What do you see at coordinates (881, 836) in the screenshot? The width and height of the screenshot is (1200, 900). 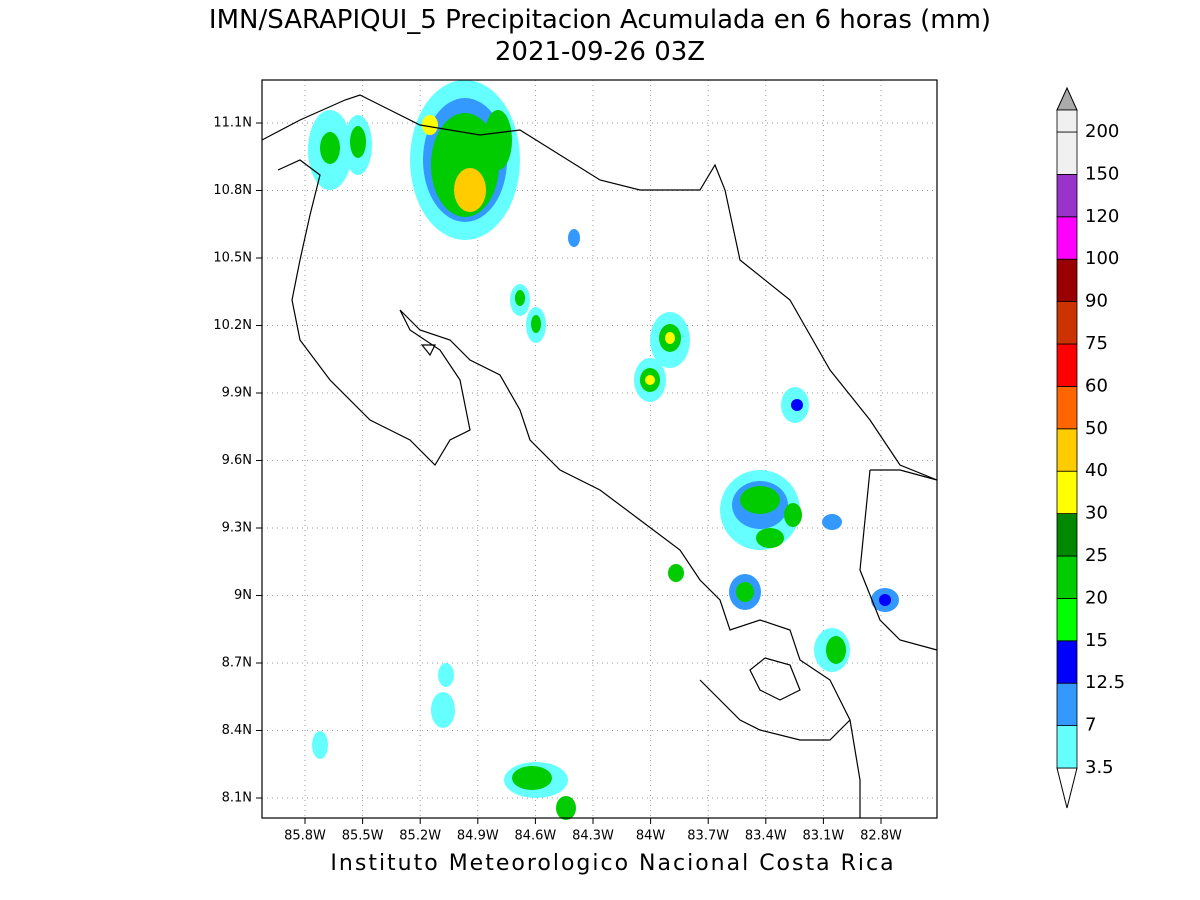 I see `x-tick-label: 82.8W` at bounding box center [881, 836].